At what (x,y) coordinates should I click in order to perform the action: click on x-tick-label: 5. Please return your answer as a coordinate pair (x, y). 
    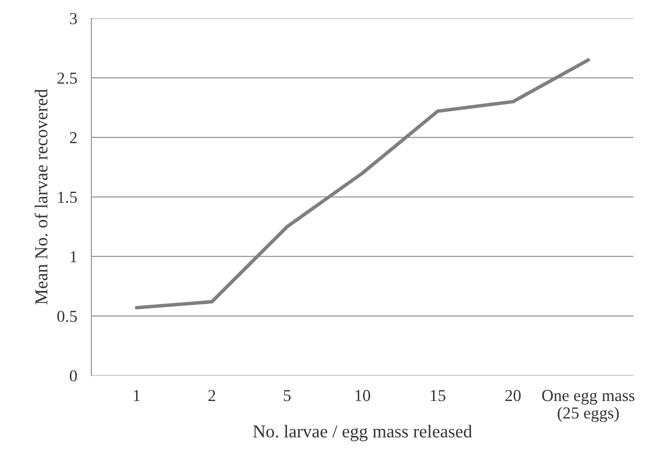
    Looking at the image, I should click on (287, 396).